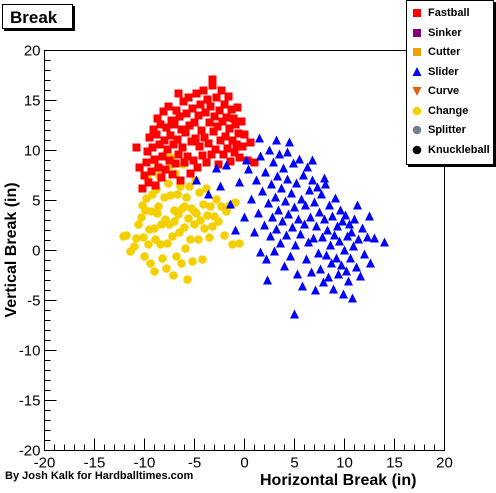  Describe the element at coordinates (95, 463) in the screenshot. I see `x-tick-label: -15` at that location.